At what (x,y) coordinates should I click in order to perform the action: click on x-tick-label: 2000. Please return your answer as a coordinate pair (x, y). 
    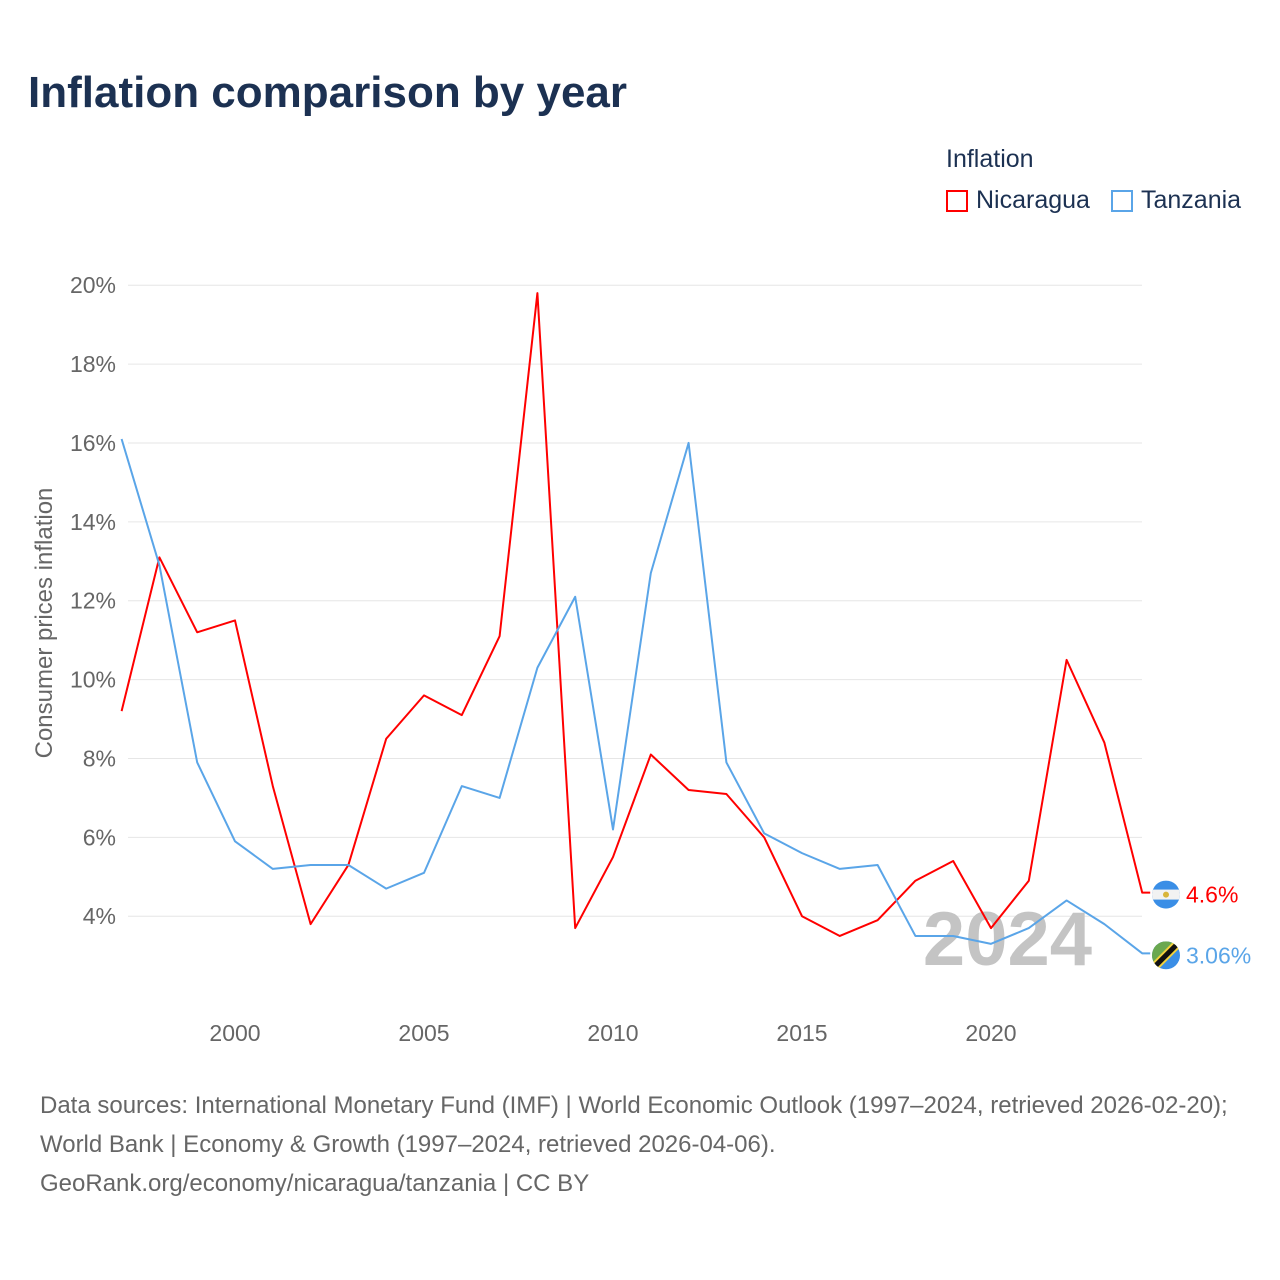
    Looking at the image, I should click on (234, 1033).